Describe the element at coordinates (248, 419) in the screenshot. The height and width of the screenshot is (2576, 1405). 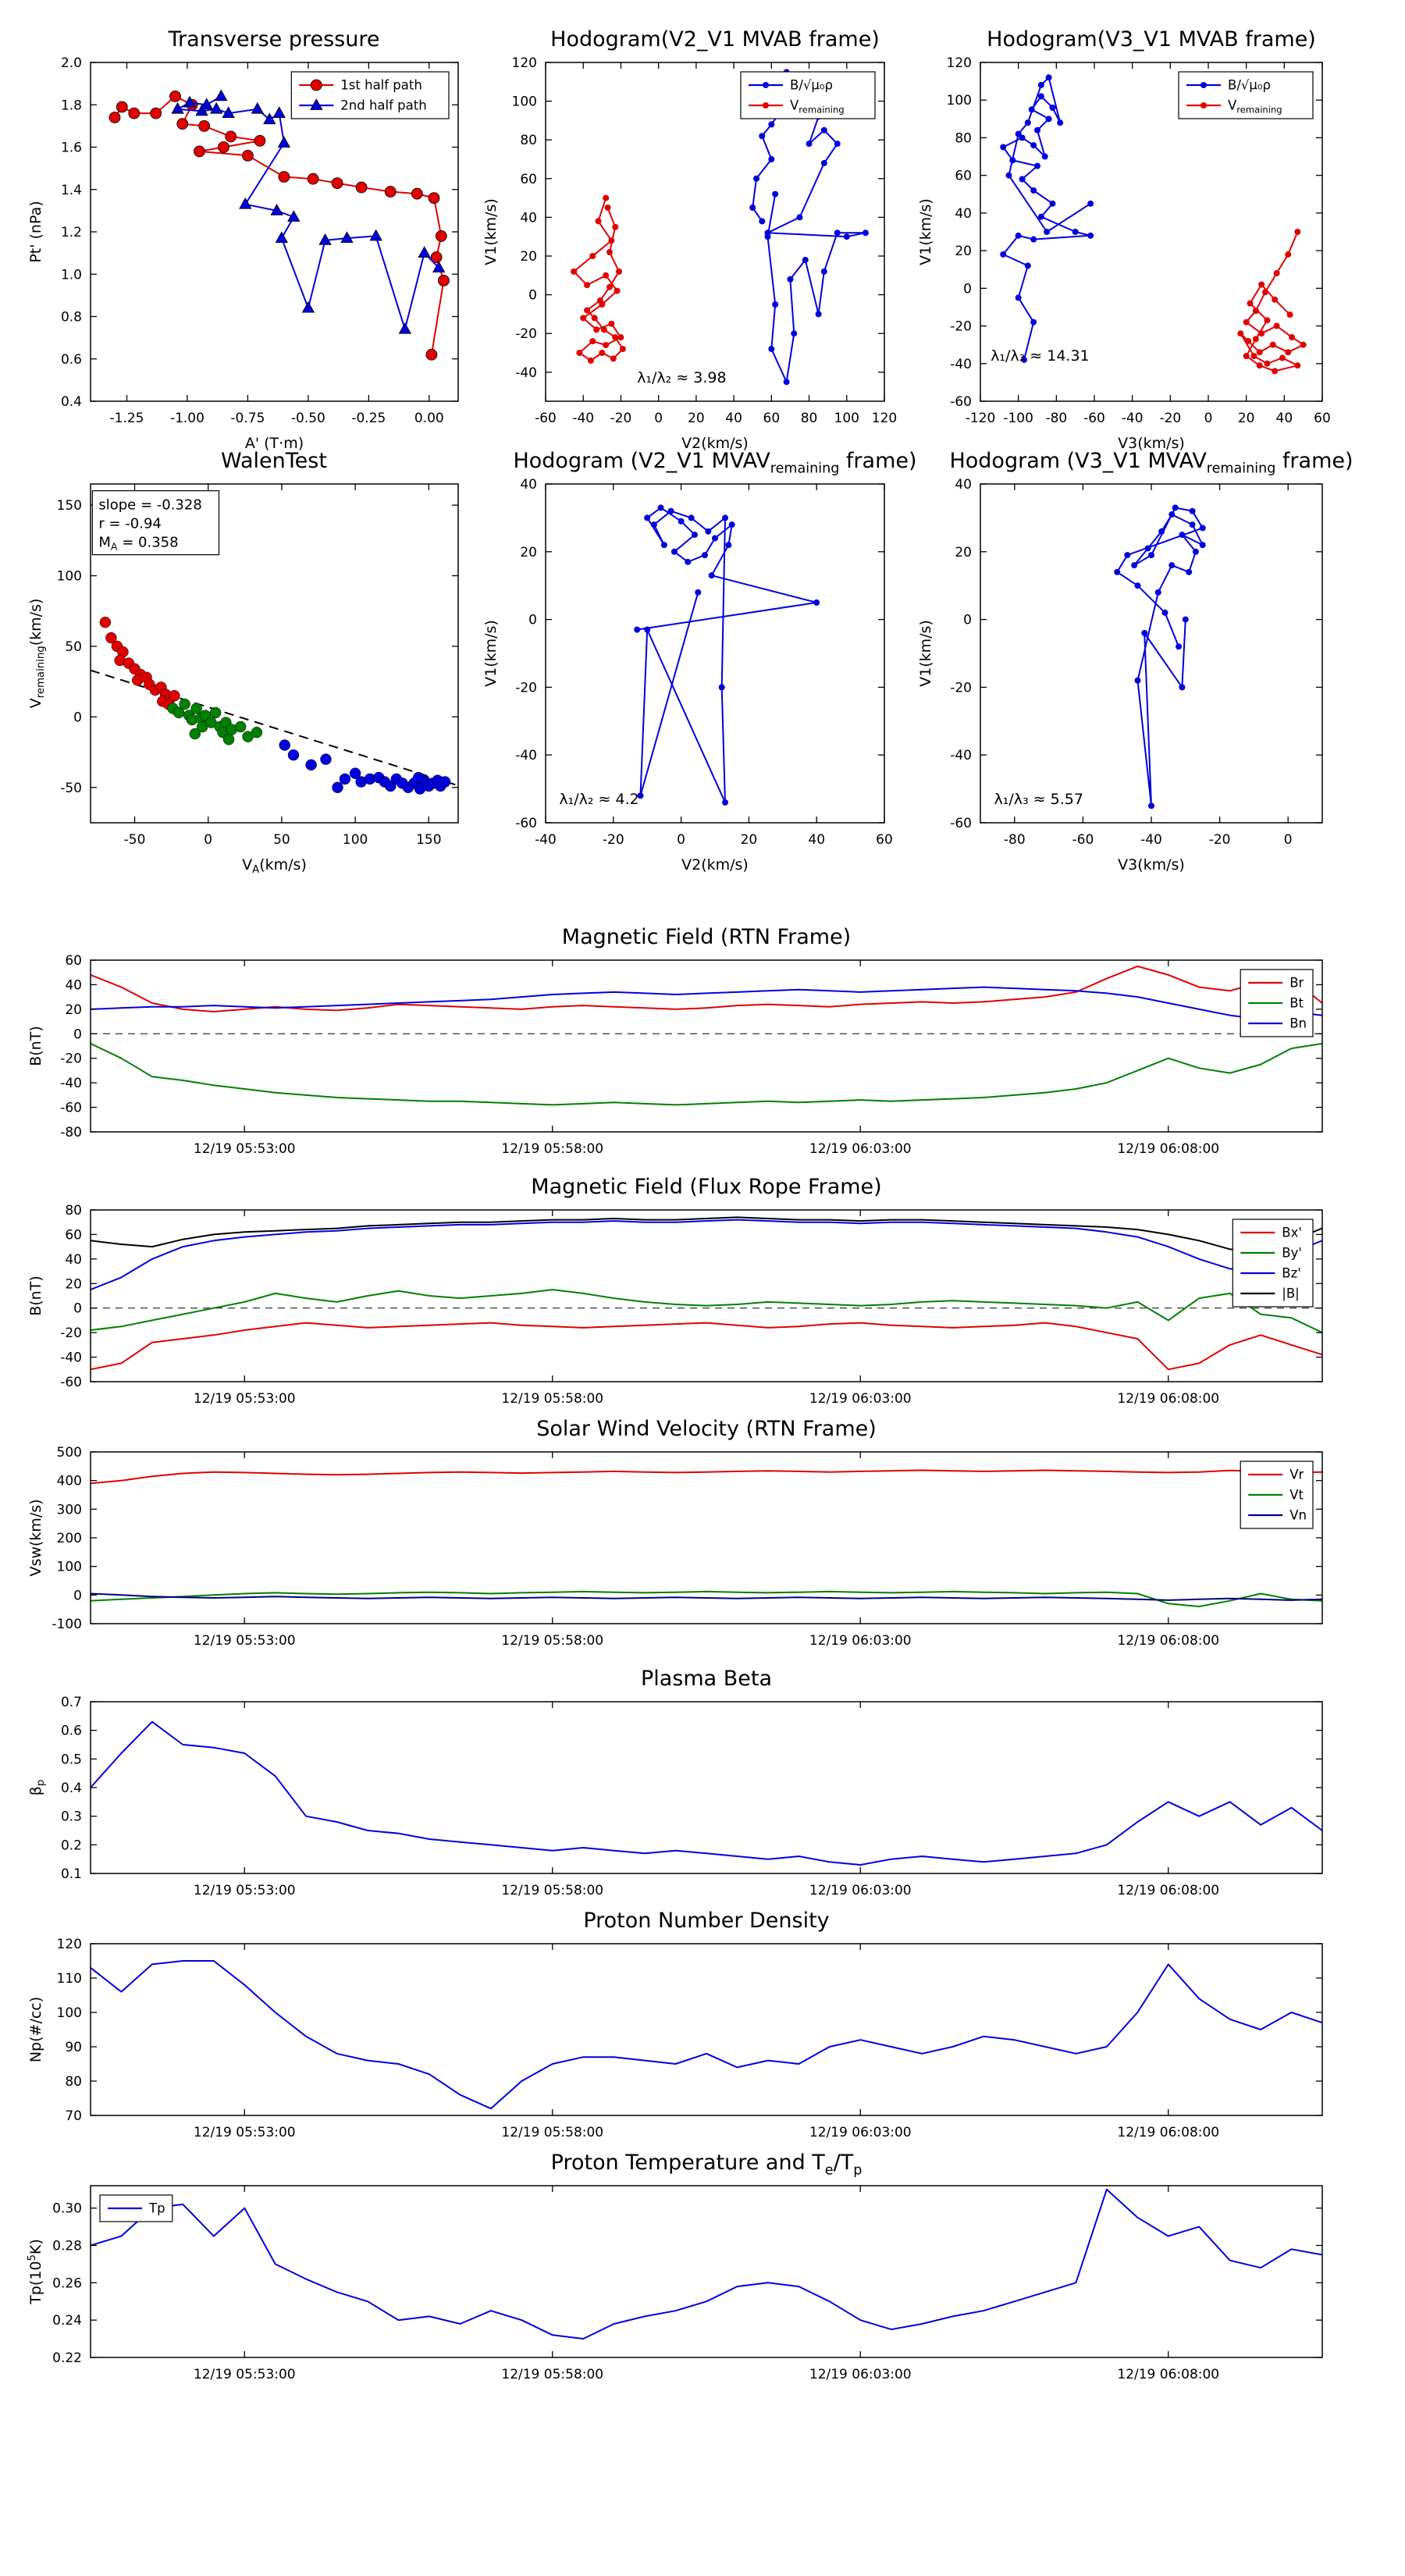
I see `svg-text: -0.75` at that location.